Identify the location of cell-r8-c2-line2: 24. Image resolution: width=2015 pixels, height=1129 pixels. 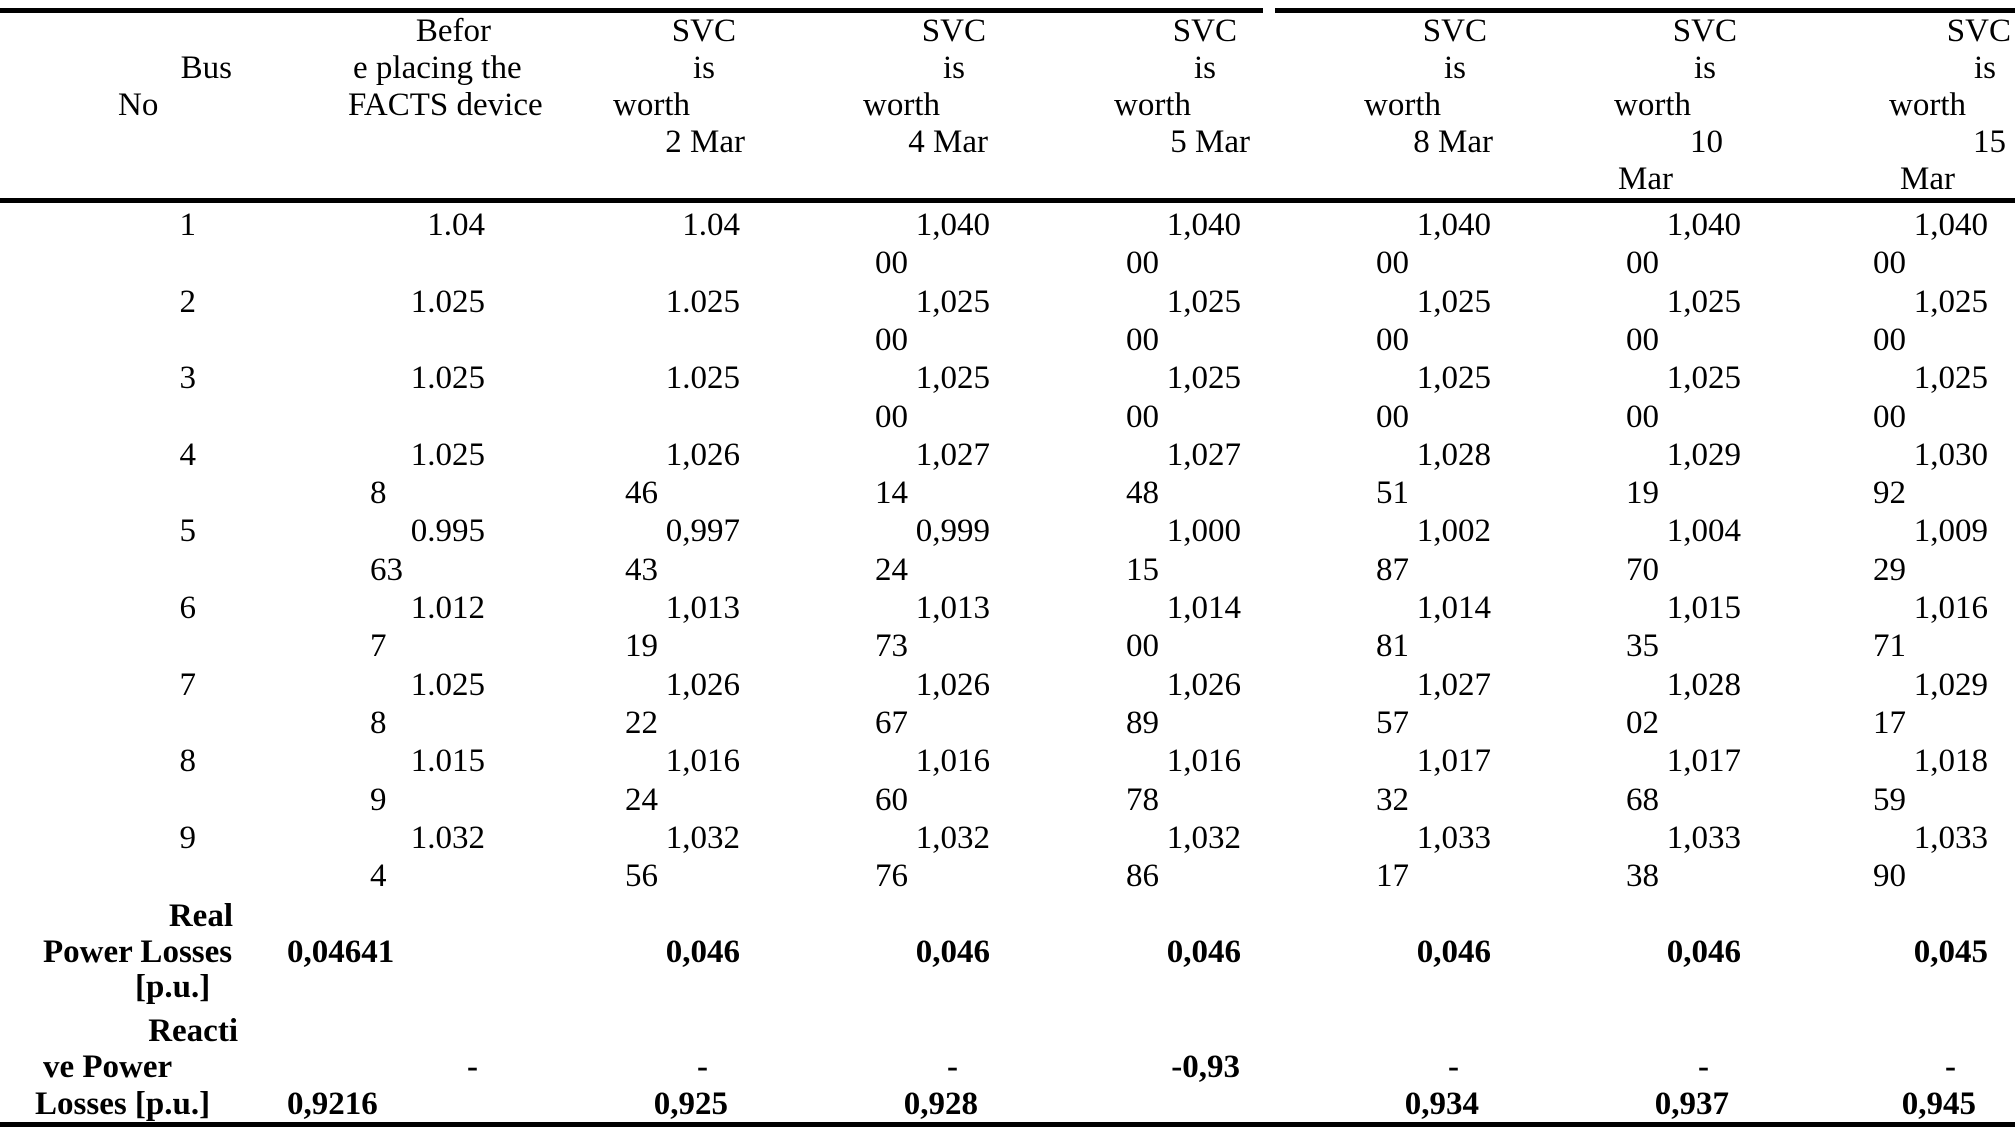
(641, 799).